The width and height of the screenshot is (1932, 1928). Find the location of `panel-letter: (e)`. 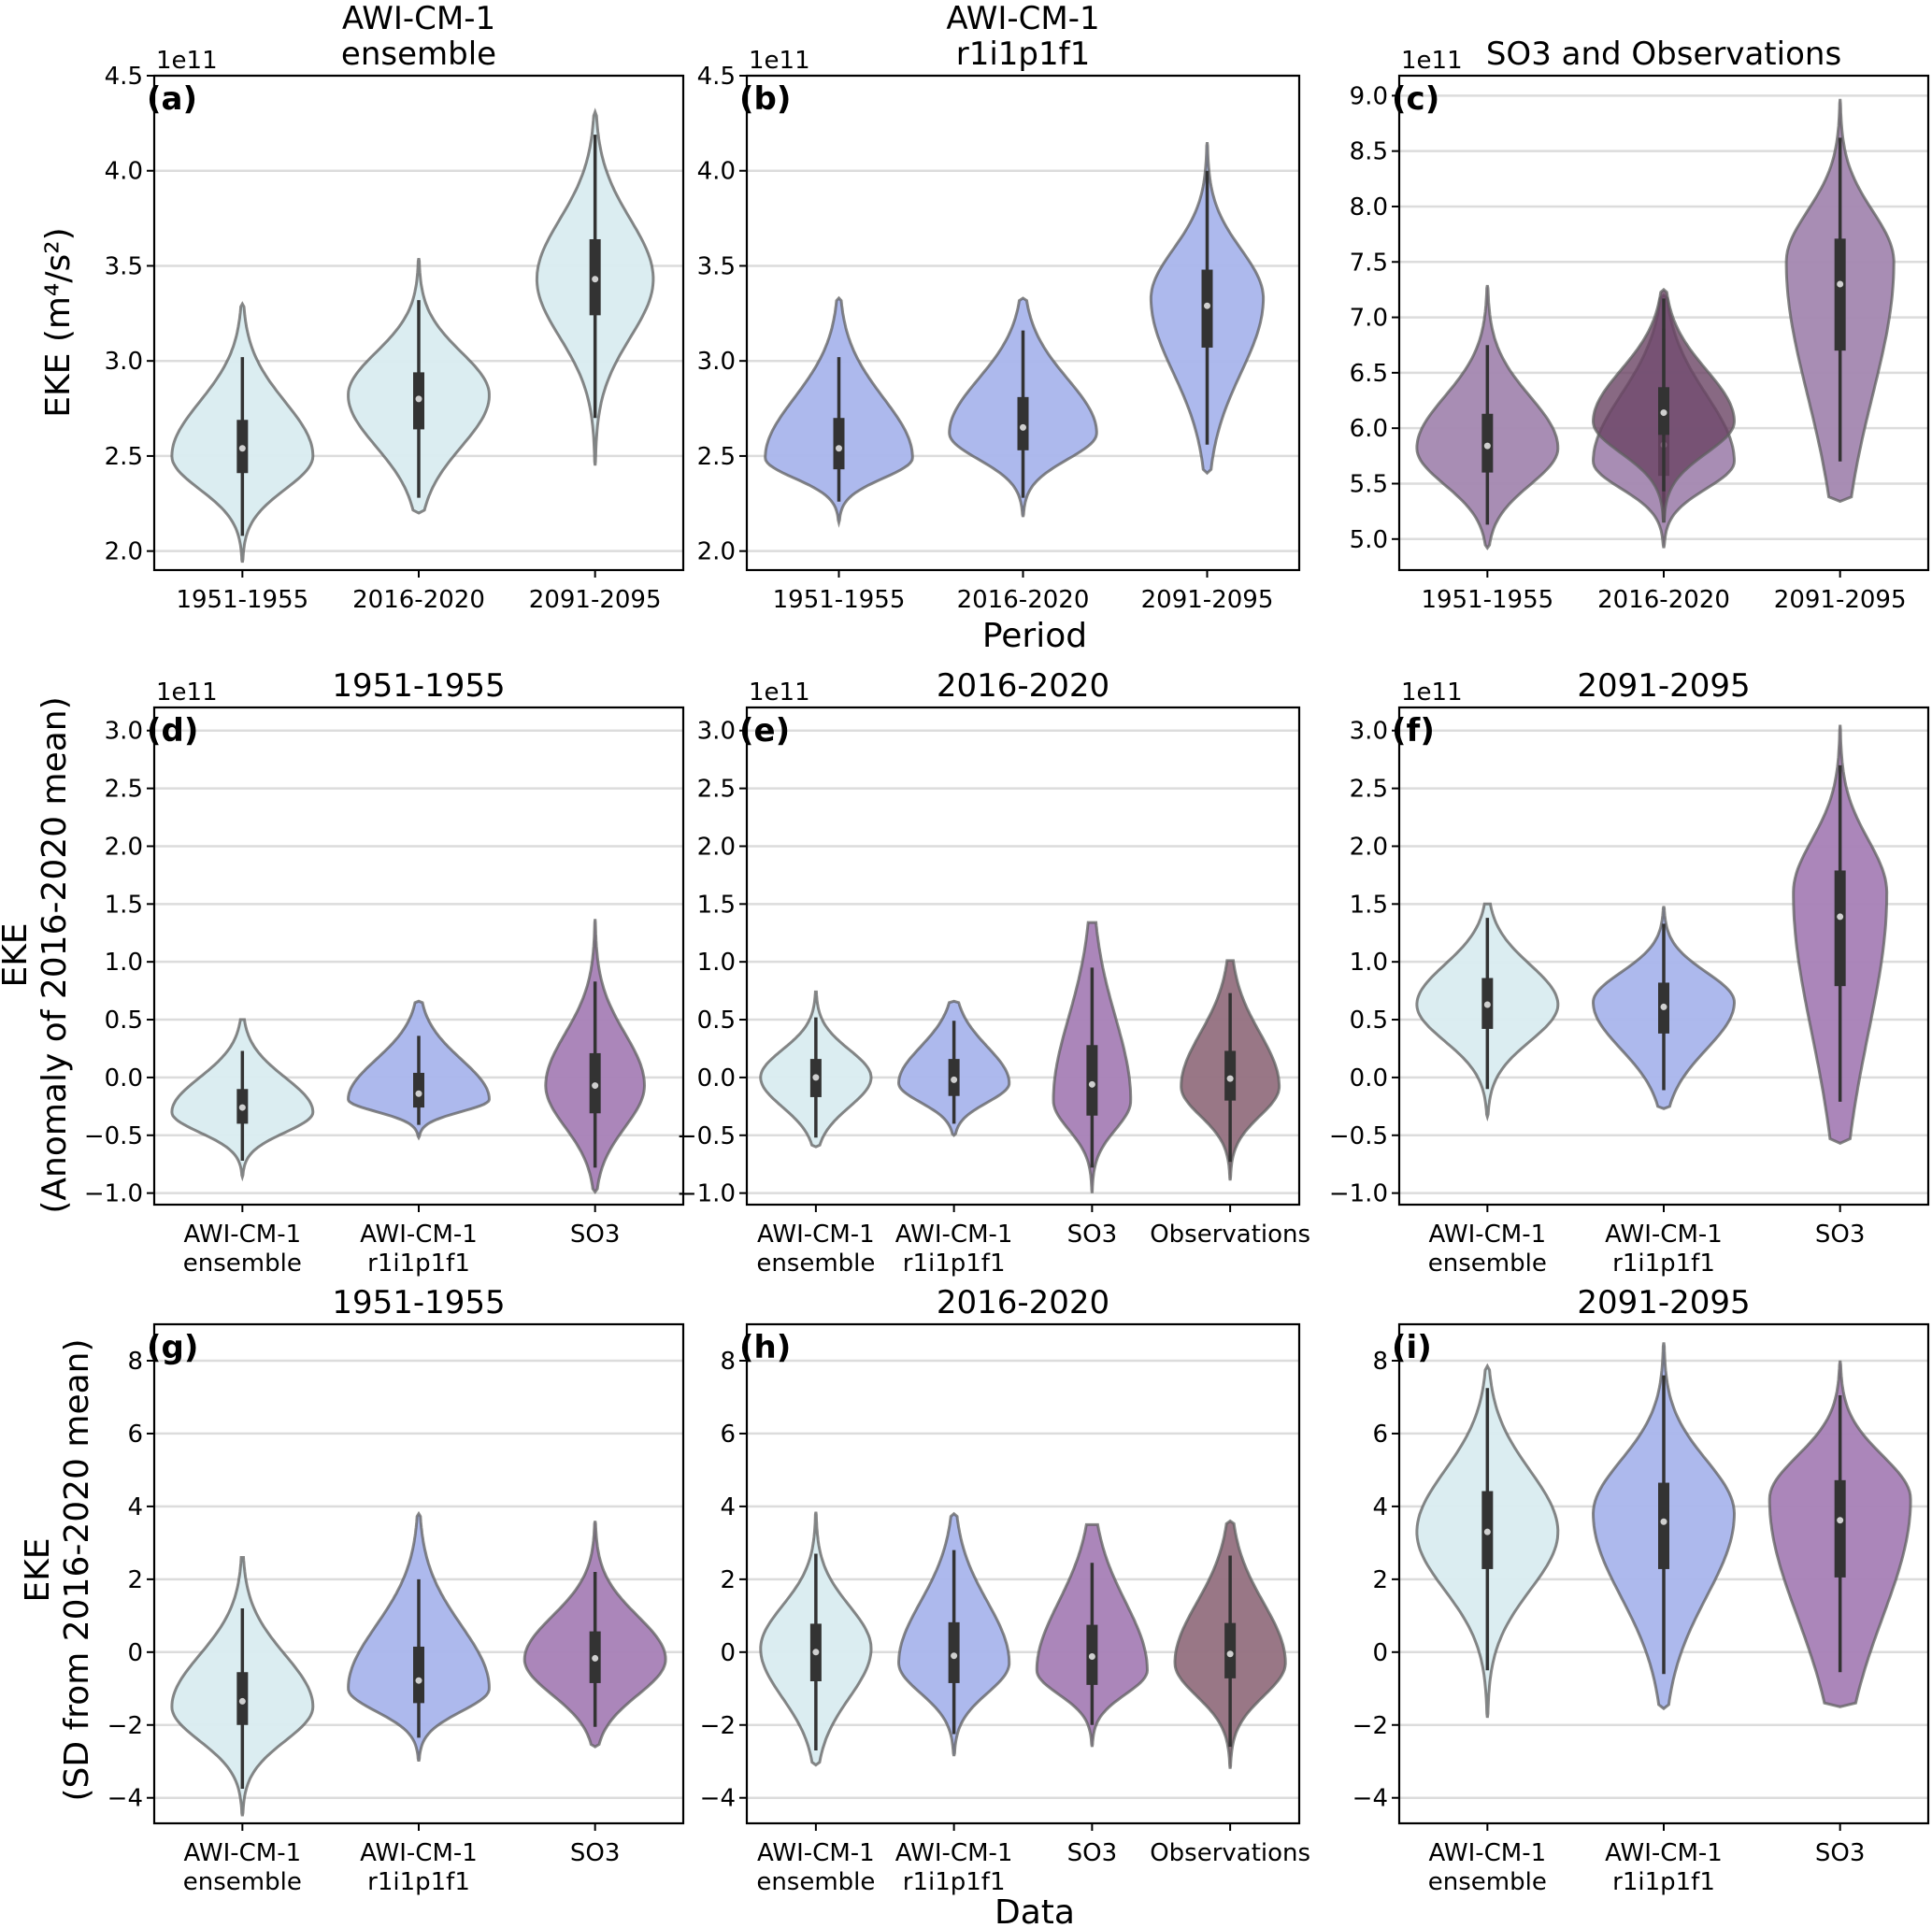

panel-letter: (e) is located at coordinates (764, 731).